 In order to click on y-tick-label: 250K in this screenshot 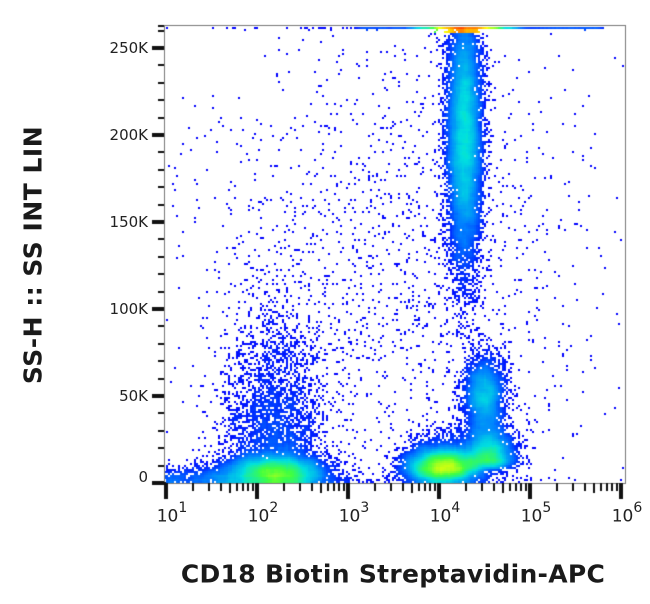, I will do `click(128, 48)`.